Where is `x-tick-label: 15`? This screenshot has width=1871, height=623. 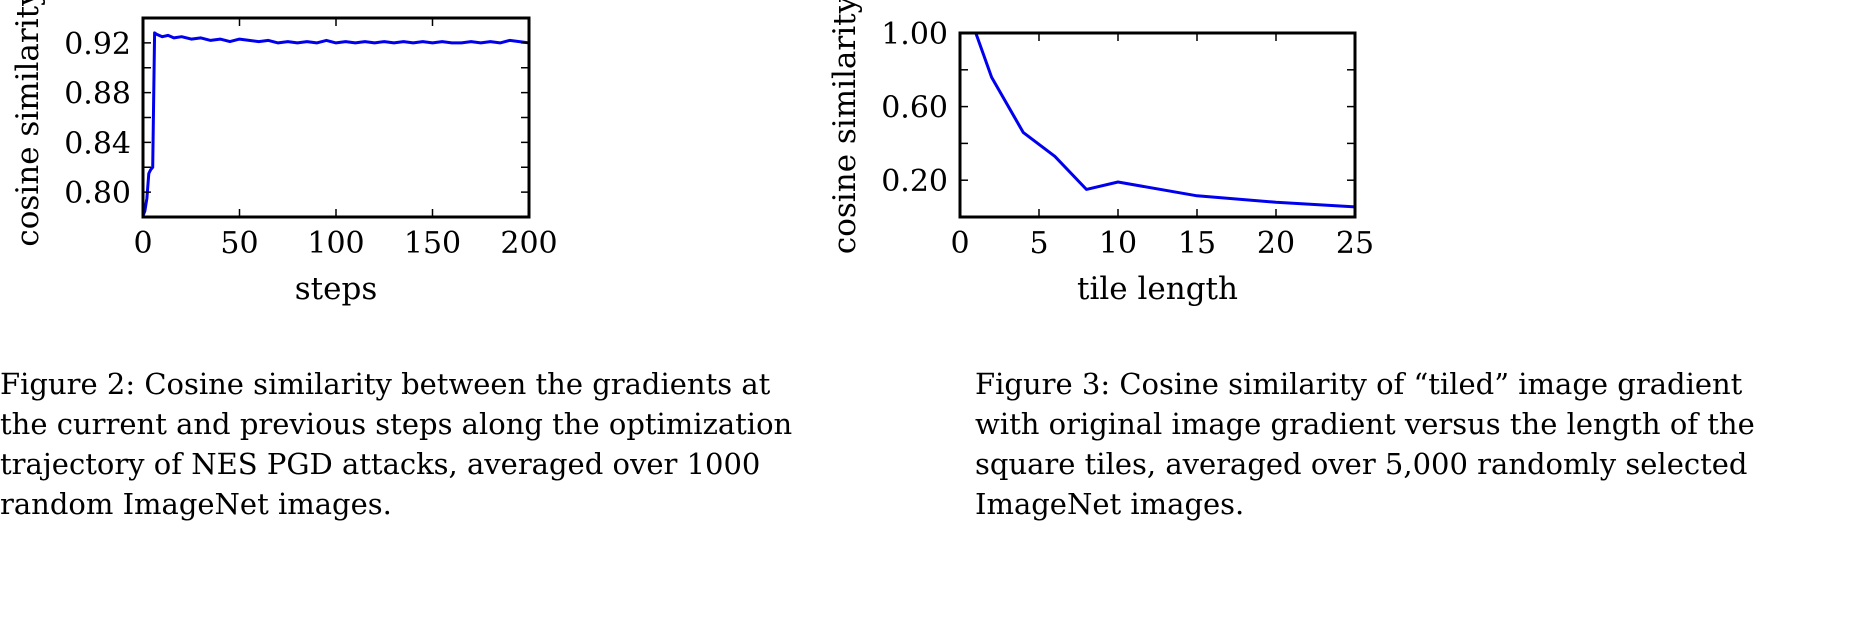
x-tick-label: 15 is located at coordinates (1197, 243).